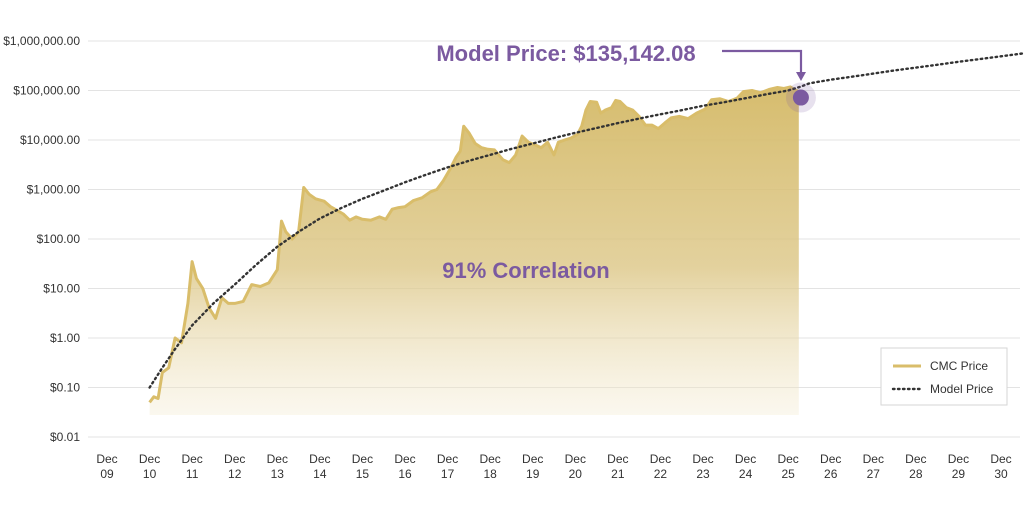 The height and width of the screenshot is (505, 1024). I want to click on x-tick-label: 11, so click(192, 474).